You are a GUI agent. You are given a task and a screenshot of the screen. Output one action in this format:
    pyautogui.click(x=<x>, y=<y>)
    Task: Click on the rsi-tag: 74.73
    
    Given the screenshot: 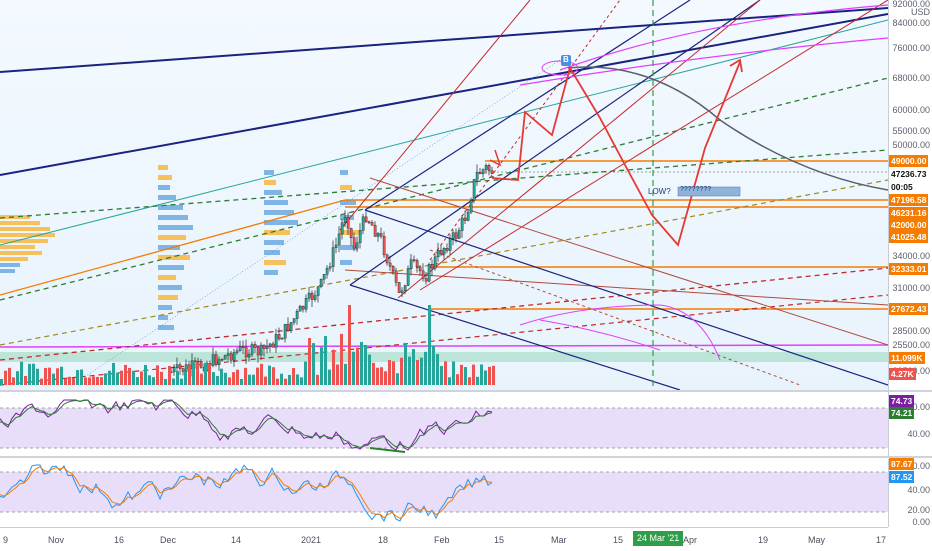 What is the action you would take?
    pyautogui.click(x=902, y=401)
    